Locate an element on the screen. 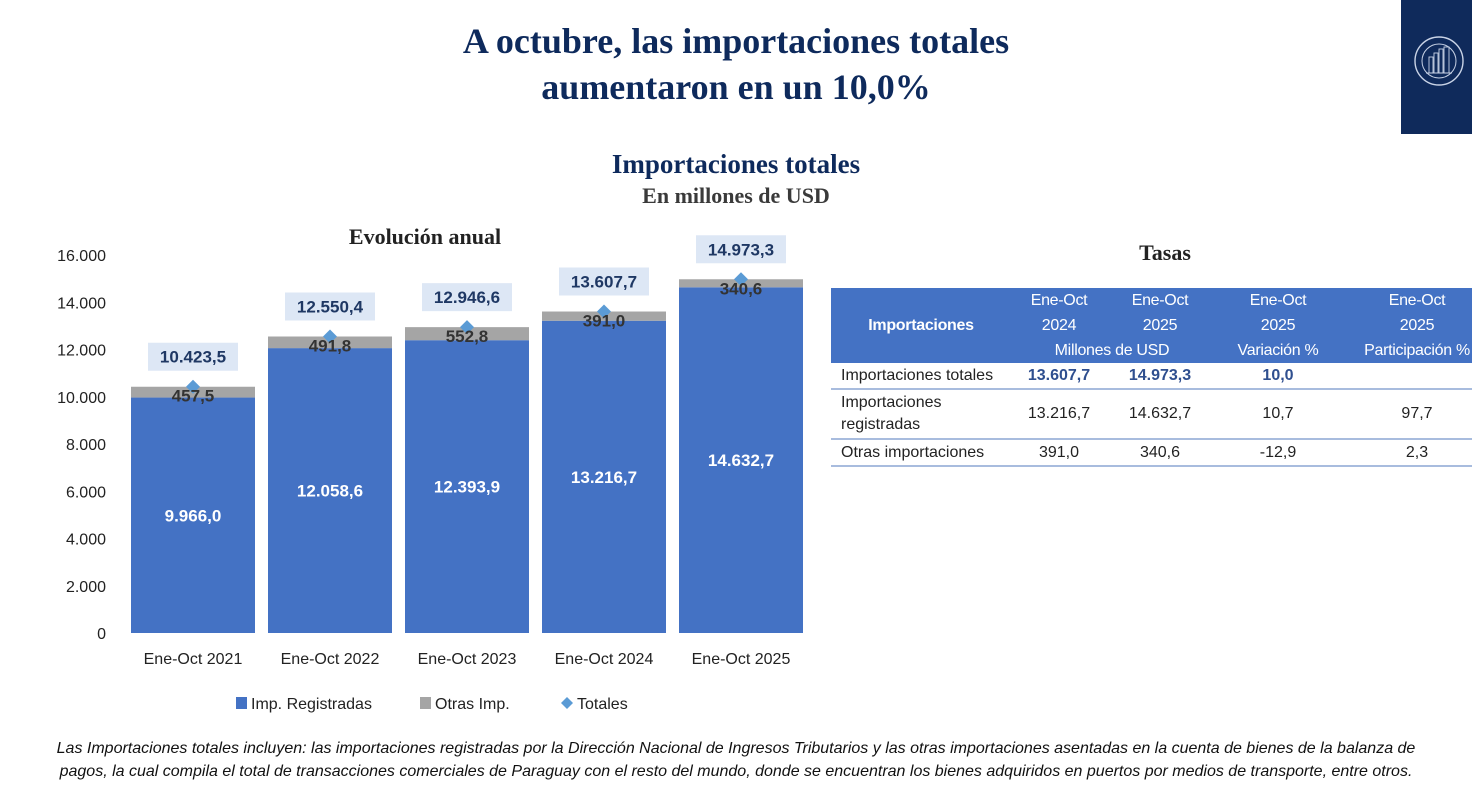  data-label-totales: 14.973,3 is located at coordinates (741, 249).